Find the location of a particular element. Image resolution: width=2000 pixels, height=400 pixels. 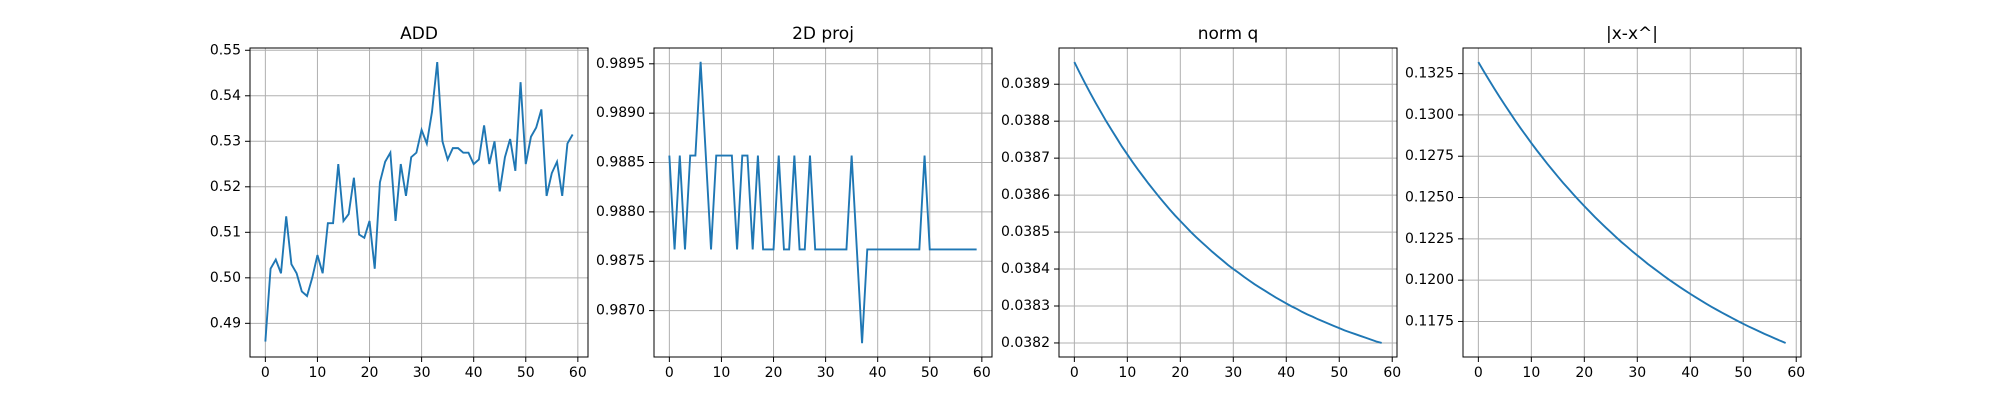

chart-title: ADD is located at coordinates (419, 34).